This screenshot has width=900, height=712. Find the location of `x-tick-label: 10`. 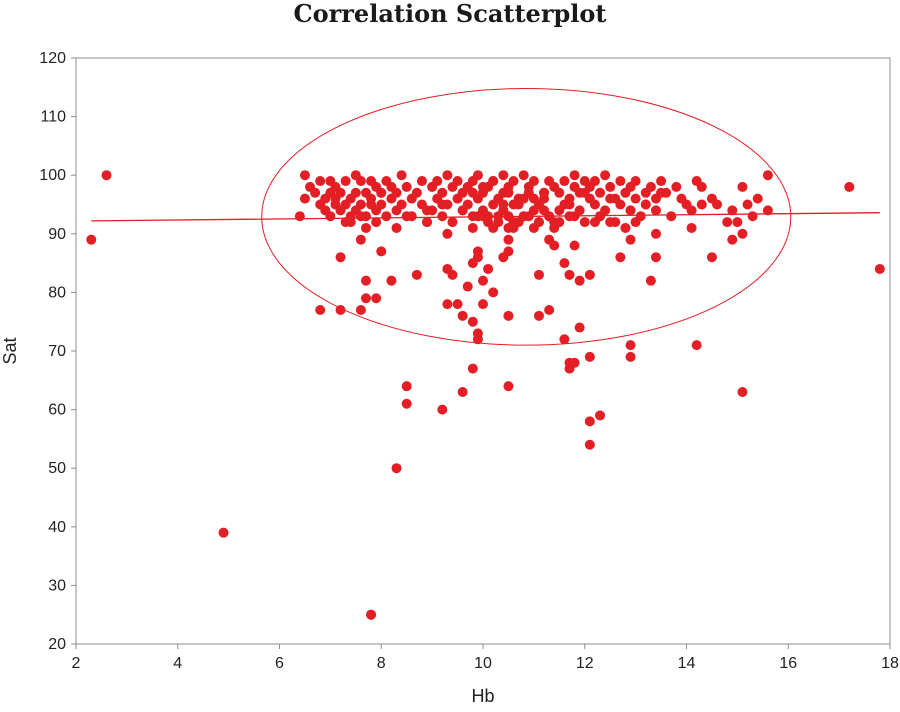

x-tick-label: 10 is located at coordinates (483, 663).